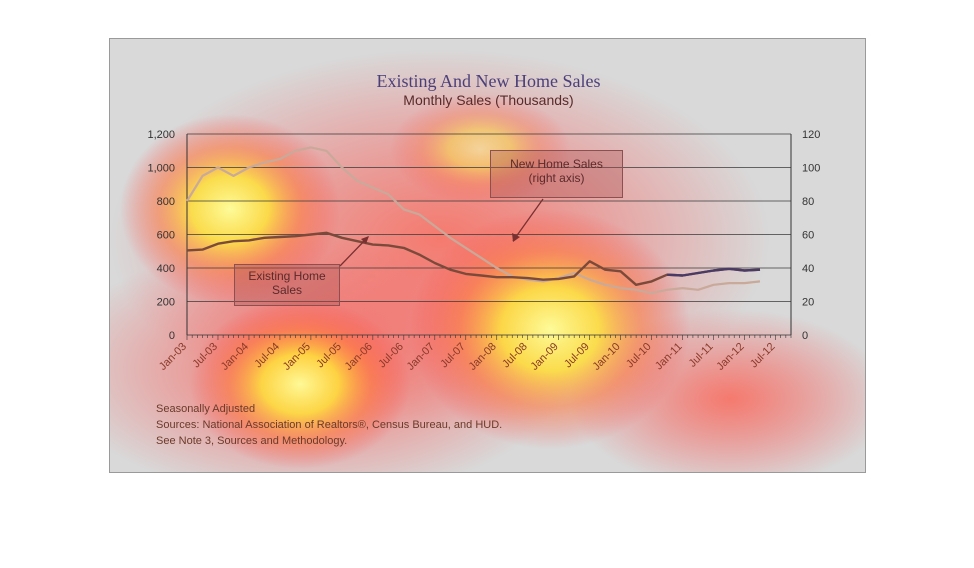  I want to click on right-axis-tick-label: 120, so click(811, 135).